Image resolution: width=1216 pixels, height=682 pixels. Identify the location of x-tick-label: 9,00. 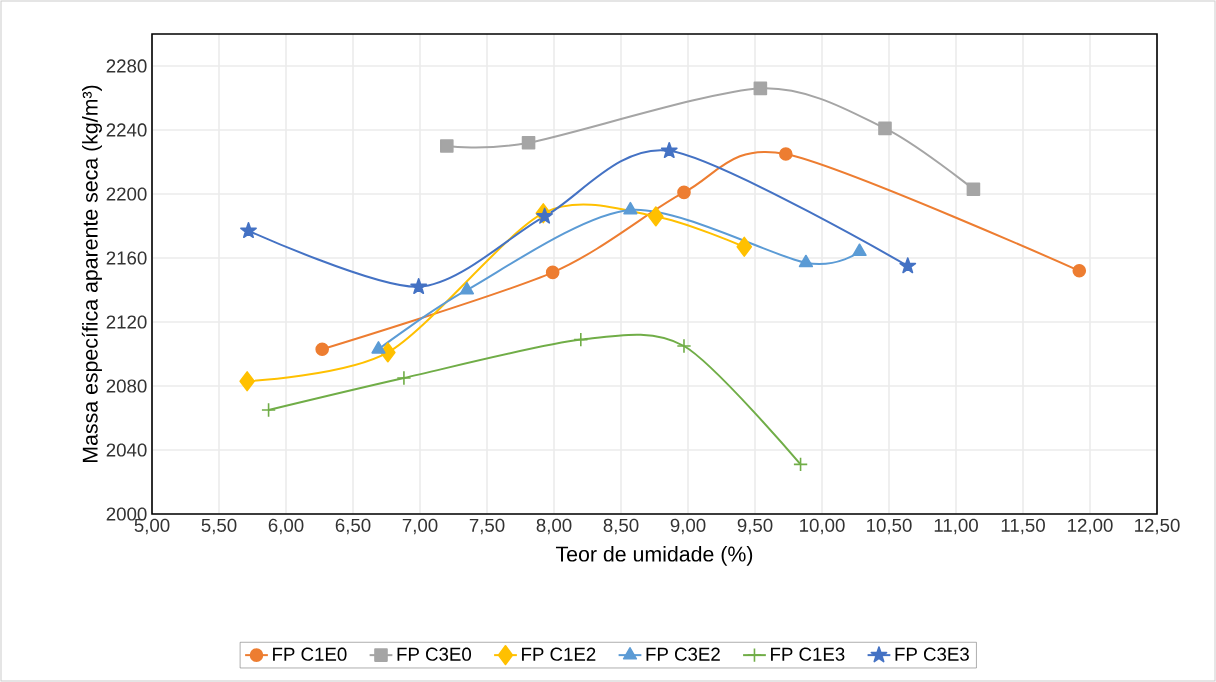
(688, 526).